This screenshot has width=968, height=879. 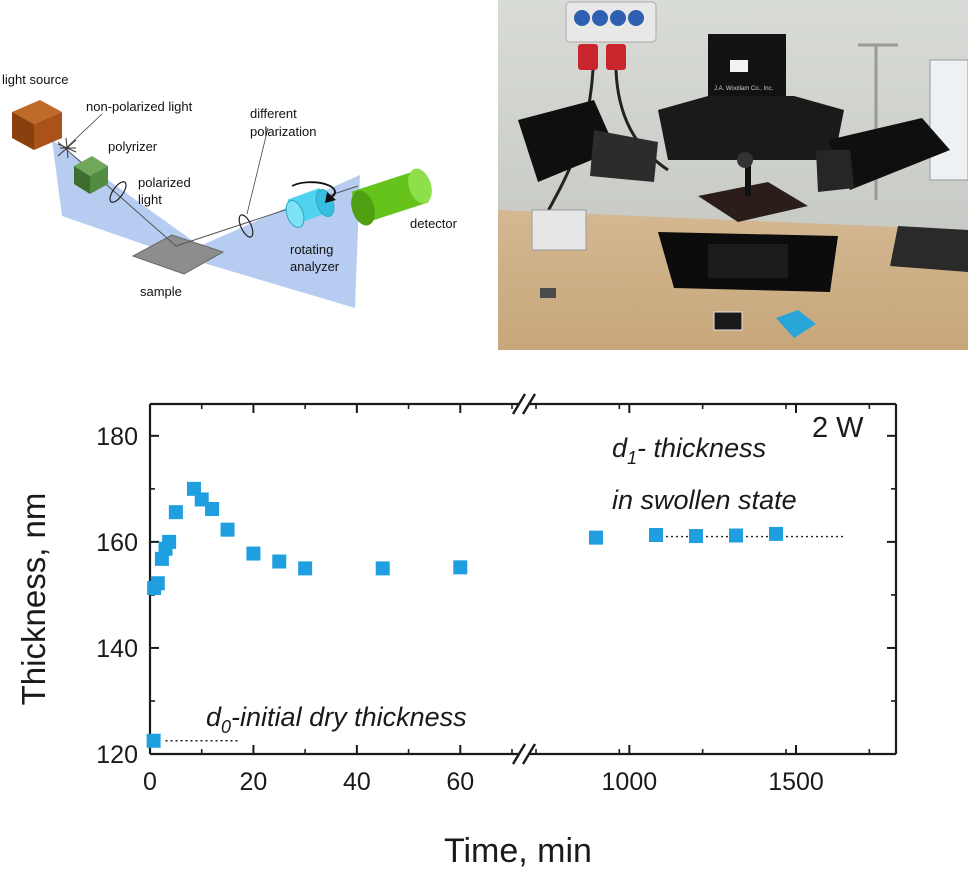 What do you see at coordinates (838, 428) in the screenshot?
I see `annotation-2w: 2 W` at bounding box center [838, 428].